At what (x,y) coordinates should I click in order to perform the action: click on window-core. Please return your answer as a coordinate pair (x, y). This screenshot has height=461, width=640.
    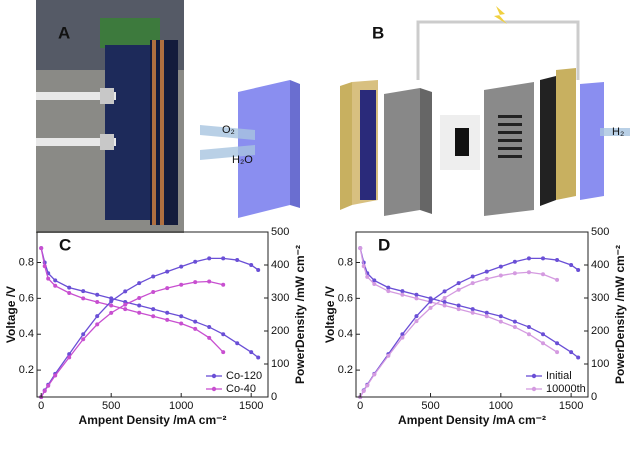
    Looking at the image, I should click on (462, 142).